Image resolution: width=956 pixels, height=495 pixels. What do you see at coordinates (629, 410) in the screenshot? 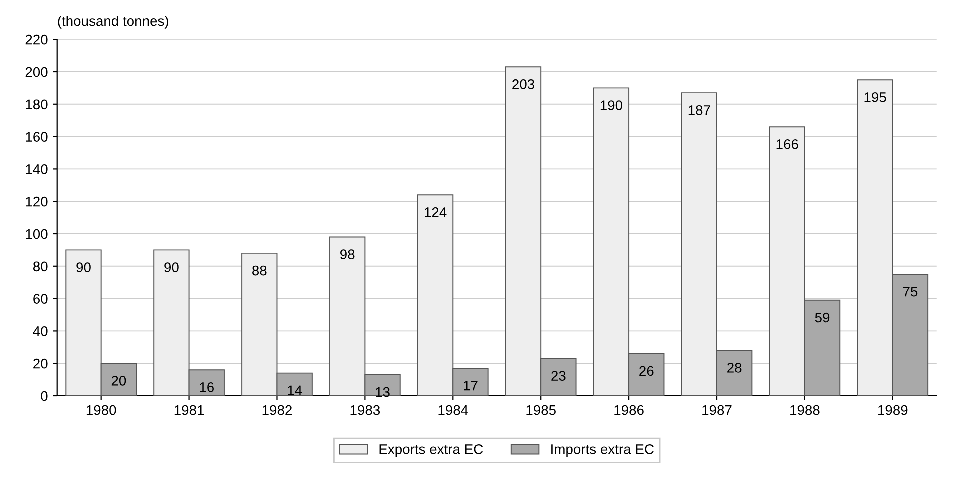
I see `x-tick-label: 1986` at bounding box center [629, 410].